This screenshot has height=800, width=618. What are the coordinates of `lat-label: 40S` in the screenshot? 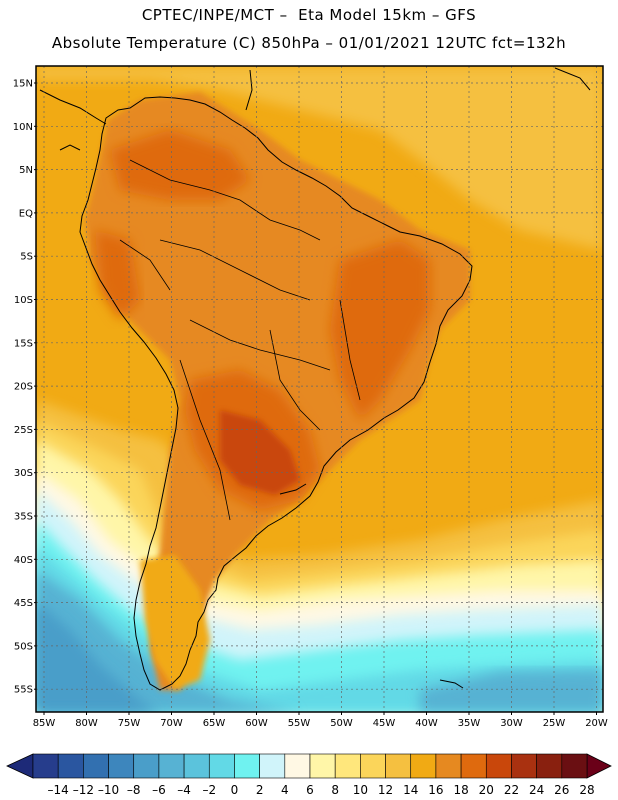 It's located at (23, 560).